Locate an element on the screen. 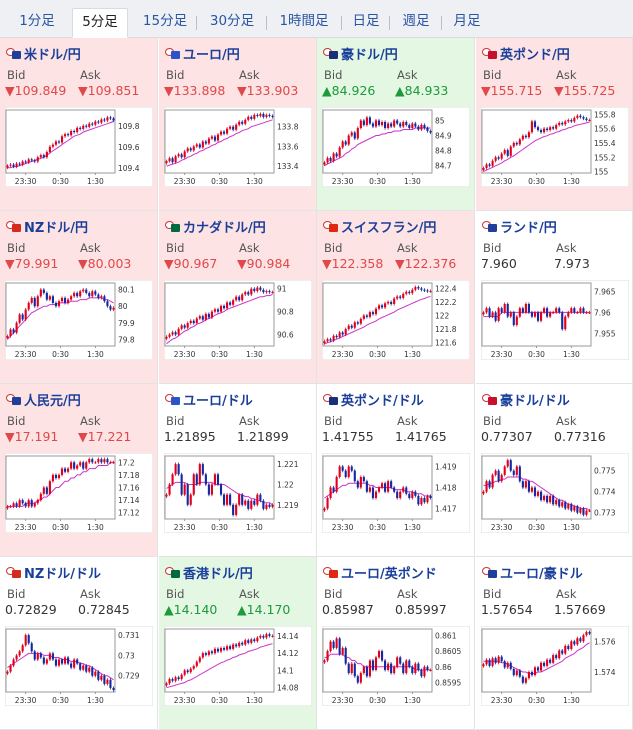 The width and height of the screenshot is (633, 730). pair-name: 米ドル/円 is located at coordinates (52, 55).